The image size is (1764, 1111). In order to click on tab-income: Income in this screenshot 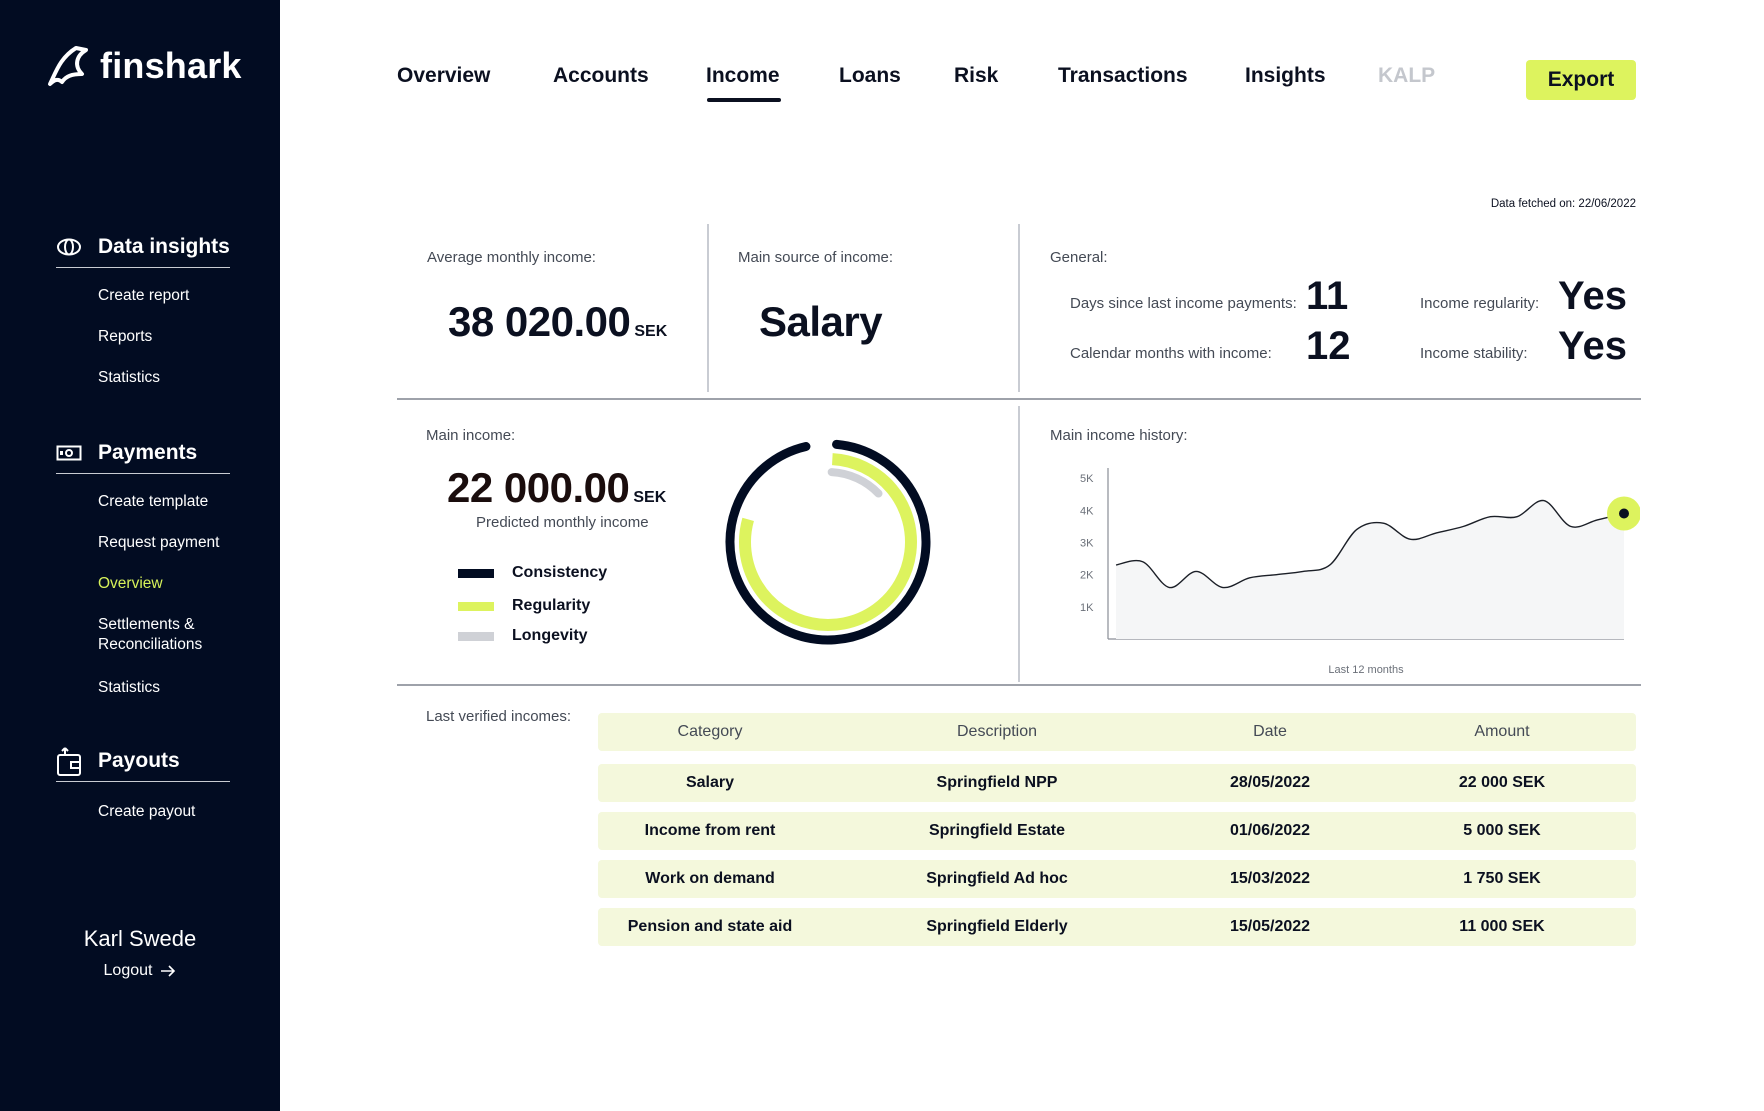, I will do `click(743, 75)`.